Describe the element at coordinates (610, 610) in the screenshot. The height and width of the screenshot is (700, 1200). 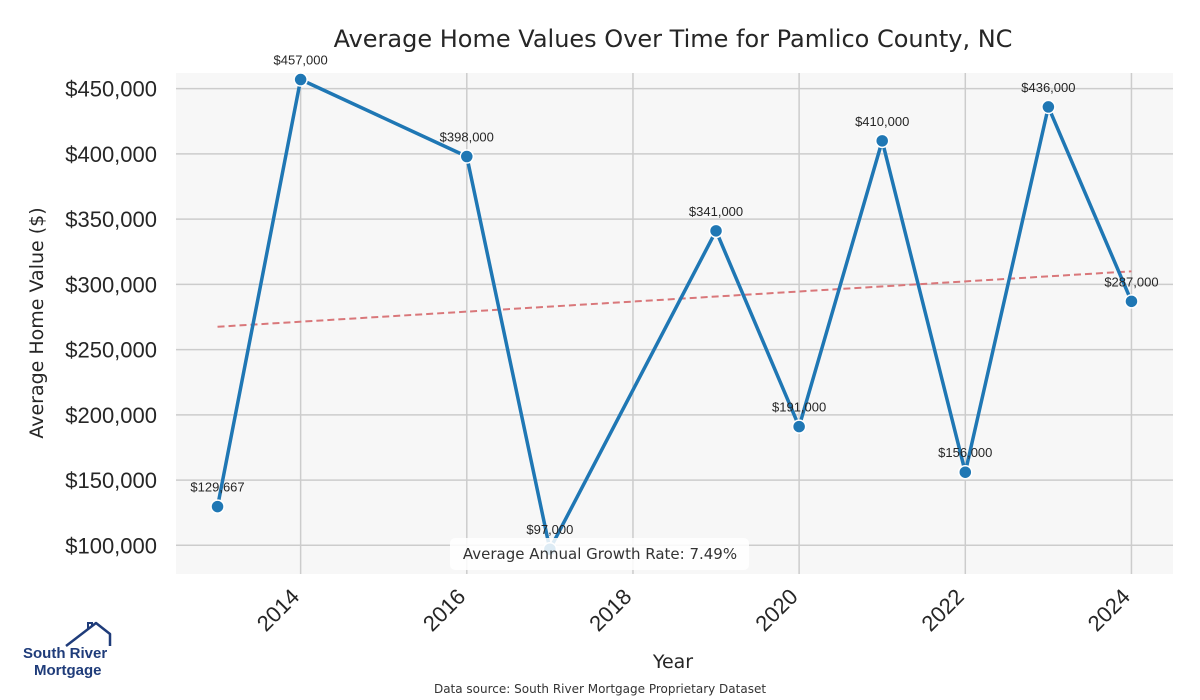
I see `x-tick-label-2: 2018` at that location.